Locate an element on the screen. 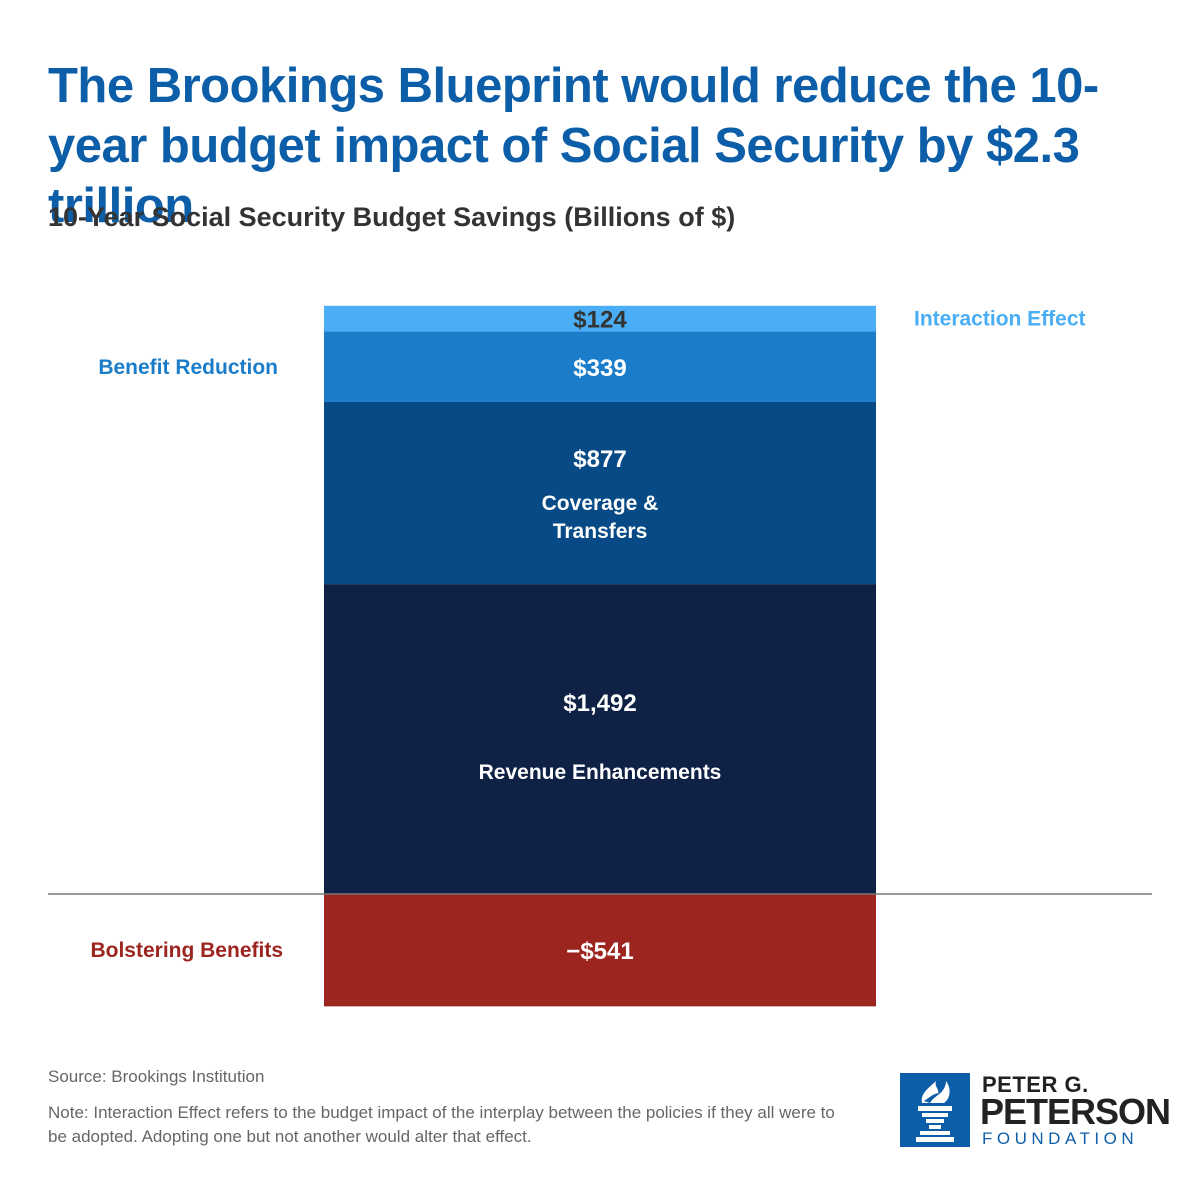 The width and height of the screenshot is (1200, 1200). torch-logo-icon is located at coordinates (935, 1110).